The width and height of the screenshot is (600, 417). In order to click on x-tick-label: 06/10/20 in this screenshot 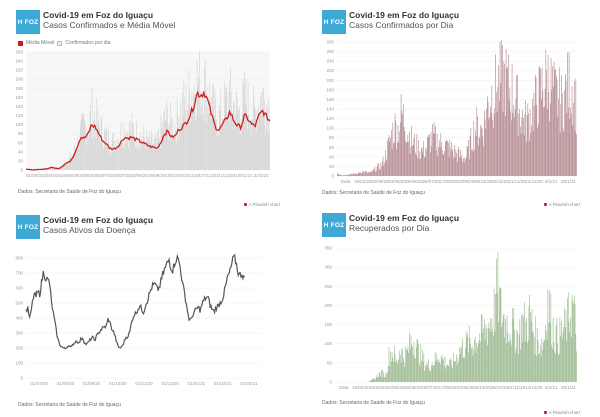, I will do `click(483, 181)`.